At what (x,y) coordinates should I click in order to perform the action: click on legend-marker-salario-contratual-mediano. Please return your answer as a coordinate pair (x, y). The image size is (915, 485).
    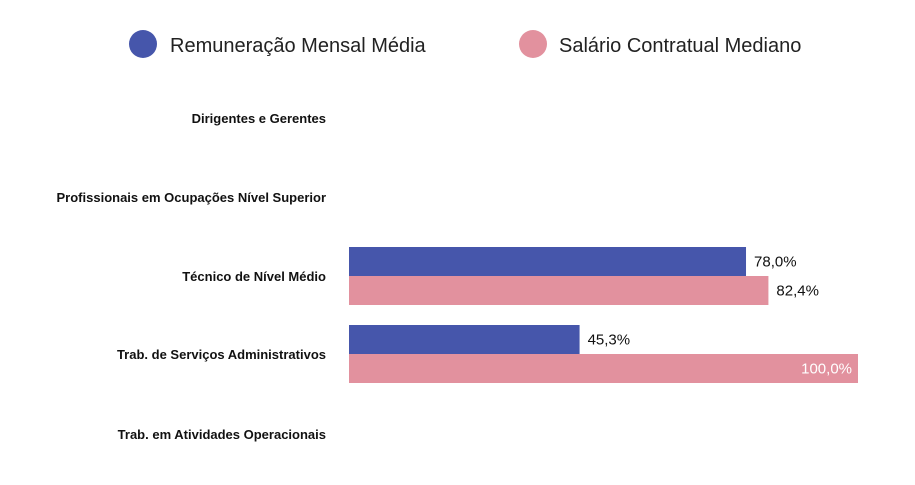
    Looking at the image, I should click on (533, 44).